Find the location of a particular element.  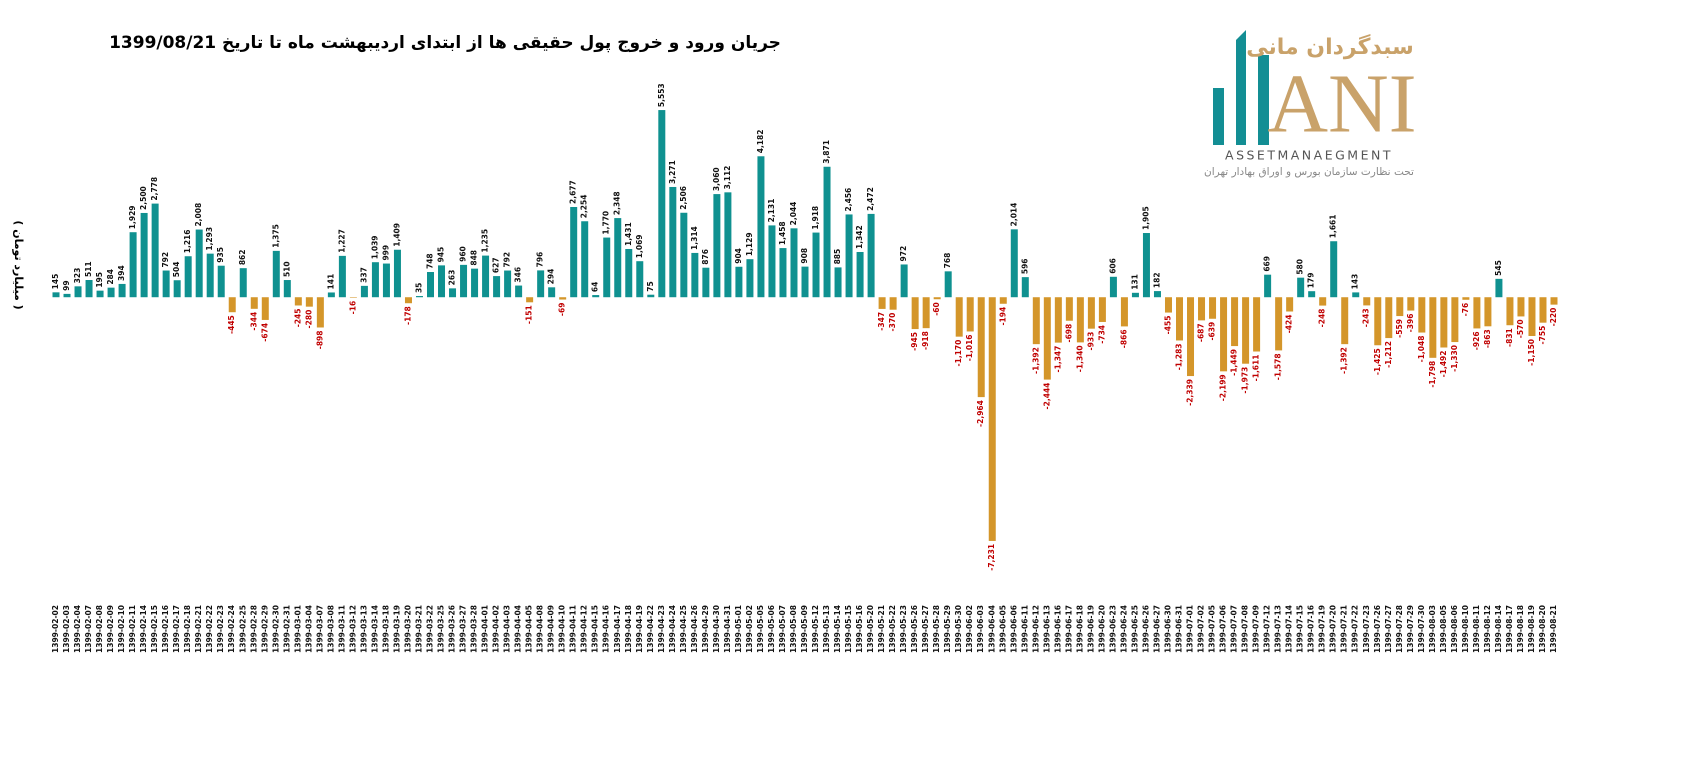

x-tick-label: 1399-02-22 is located at coordinates (209, 629).